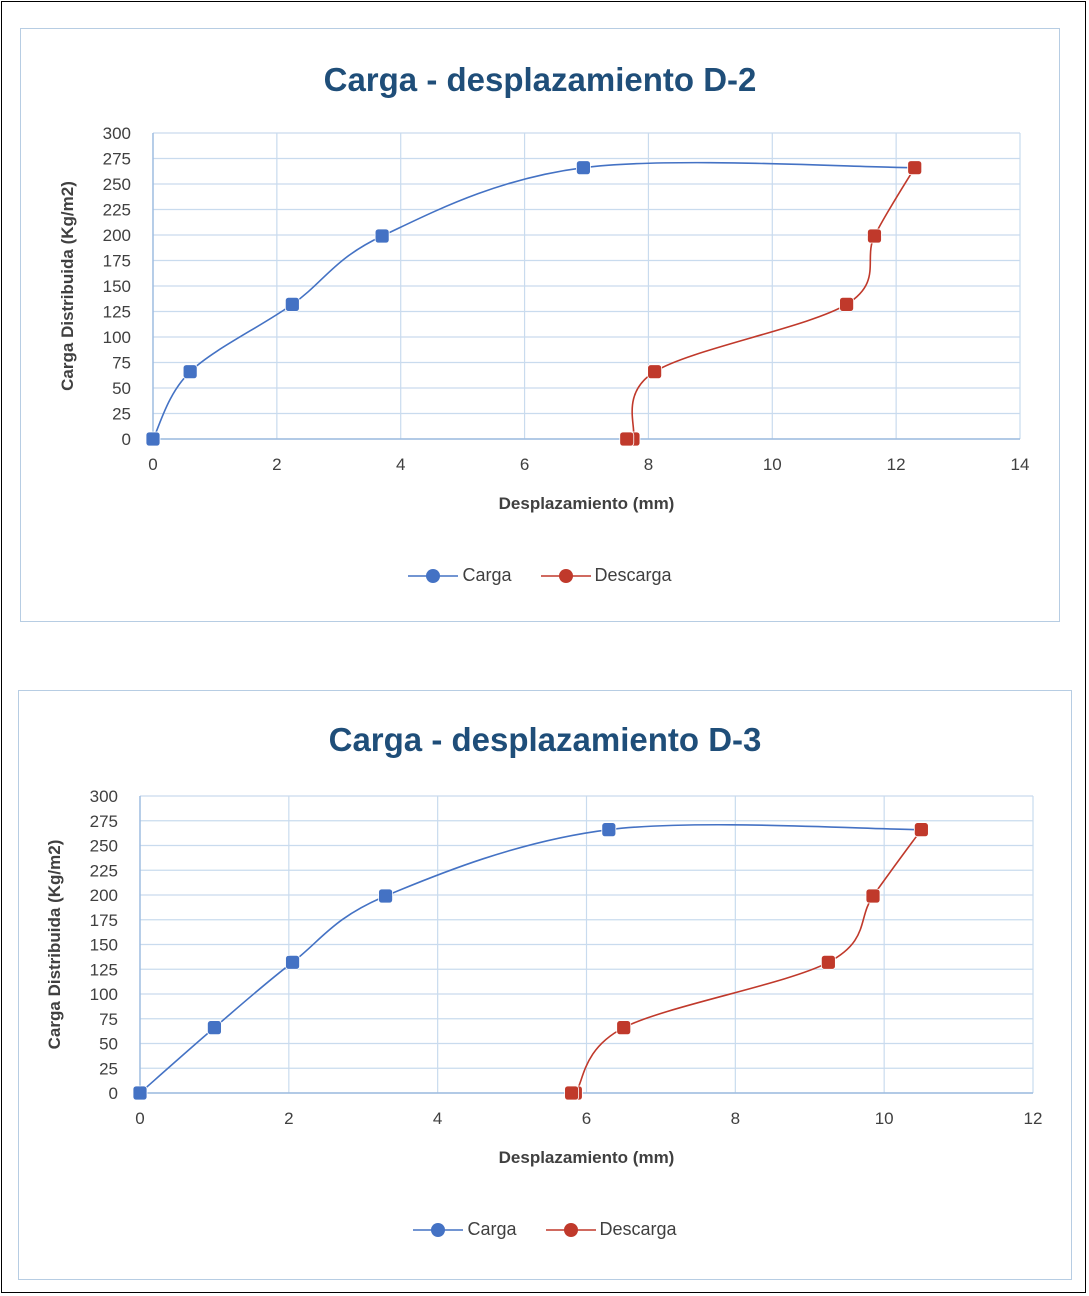 The image size is (1089, 1296). What do you see at coordinates (540, 79) in the screenshot?
I see `chart-title: Carga - desplazamiento D-2` at bounding box center [540, 79].